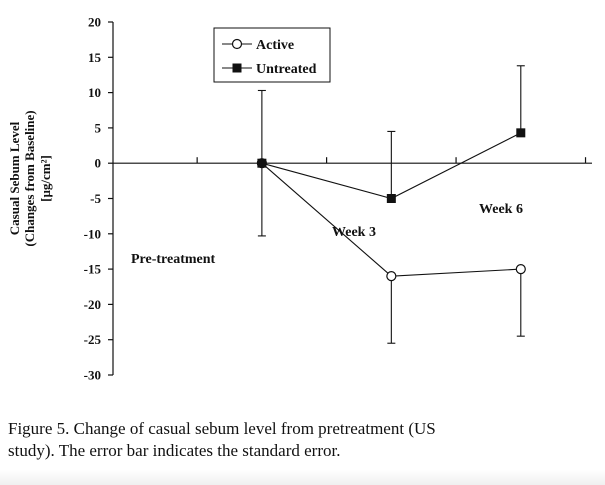 Image resolution: width=605 pixels, height=485 pixels. I want to click on y-tick-label: 10, so click(94, 92).